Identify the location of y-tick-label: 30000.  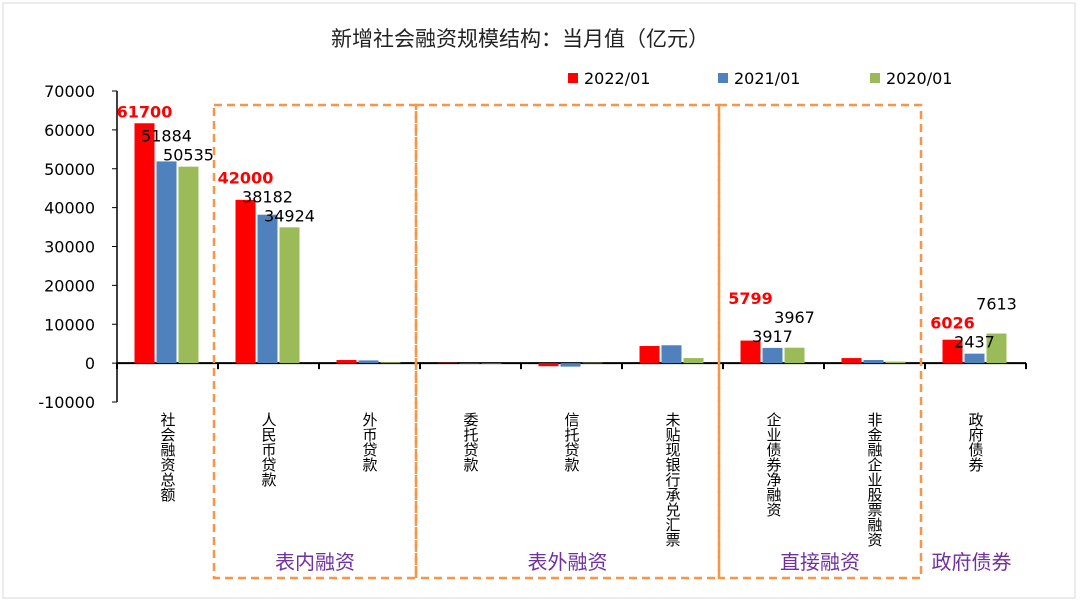
(69, 247).